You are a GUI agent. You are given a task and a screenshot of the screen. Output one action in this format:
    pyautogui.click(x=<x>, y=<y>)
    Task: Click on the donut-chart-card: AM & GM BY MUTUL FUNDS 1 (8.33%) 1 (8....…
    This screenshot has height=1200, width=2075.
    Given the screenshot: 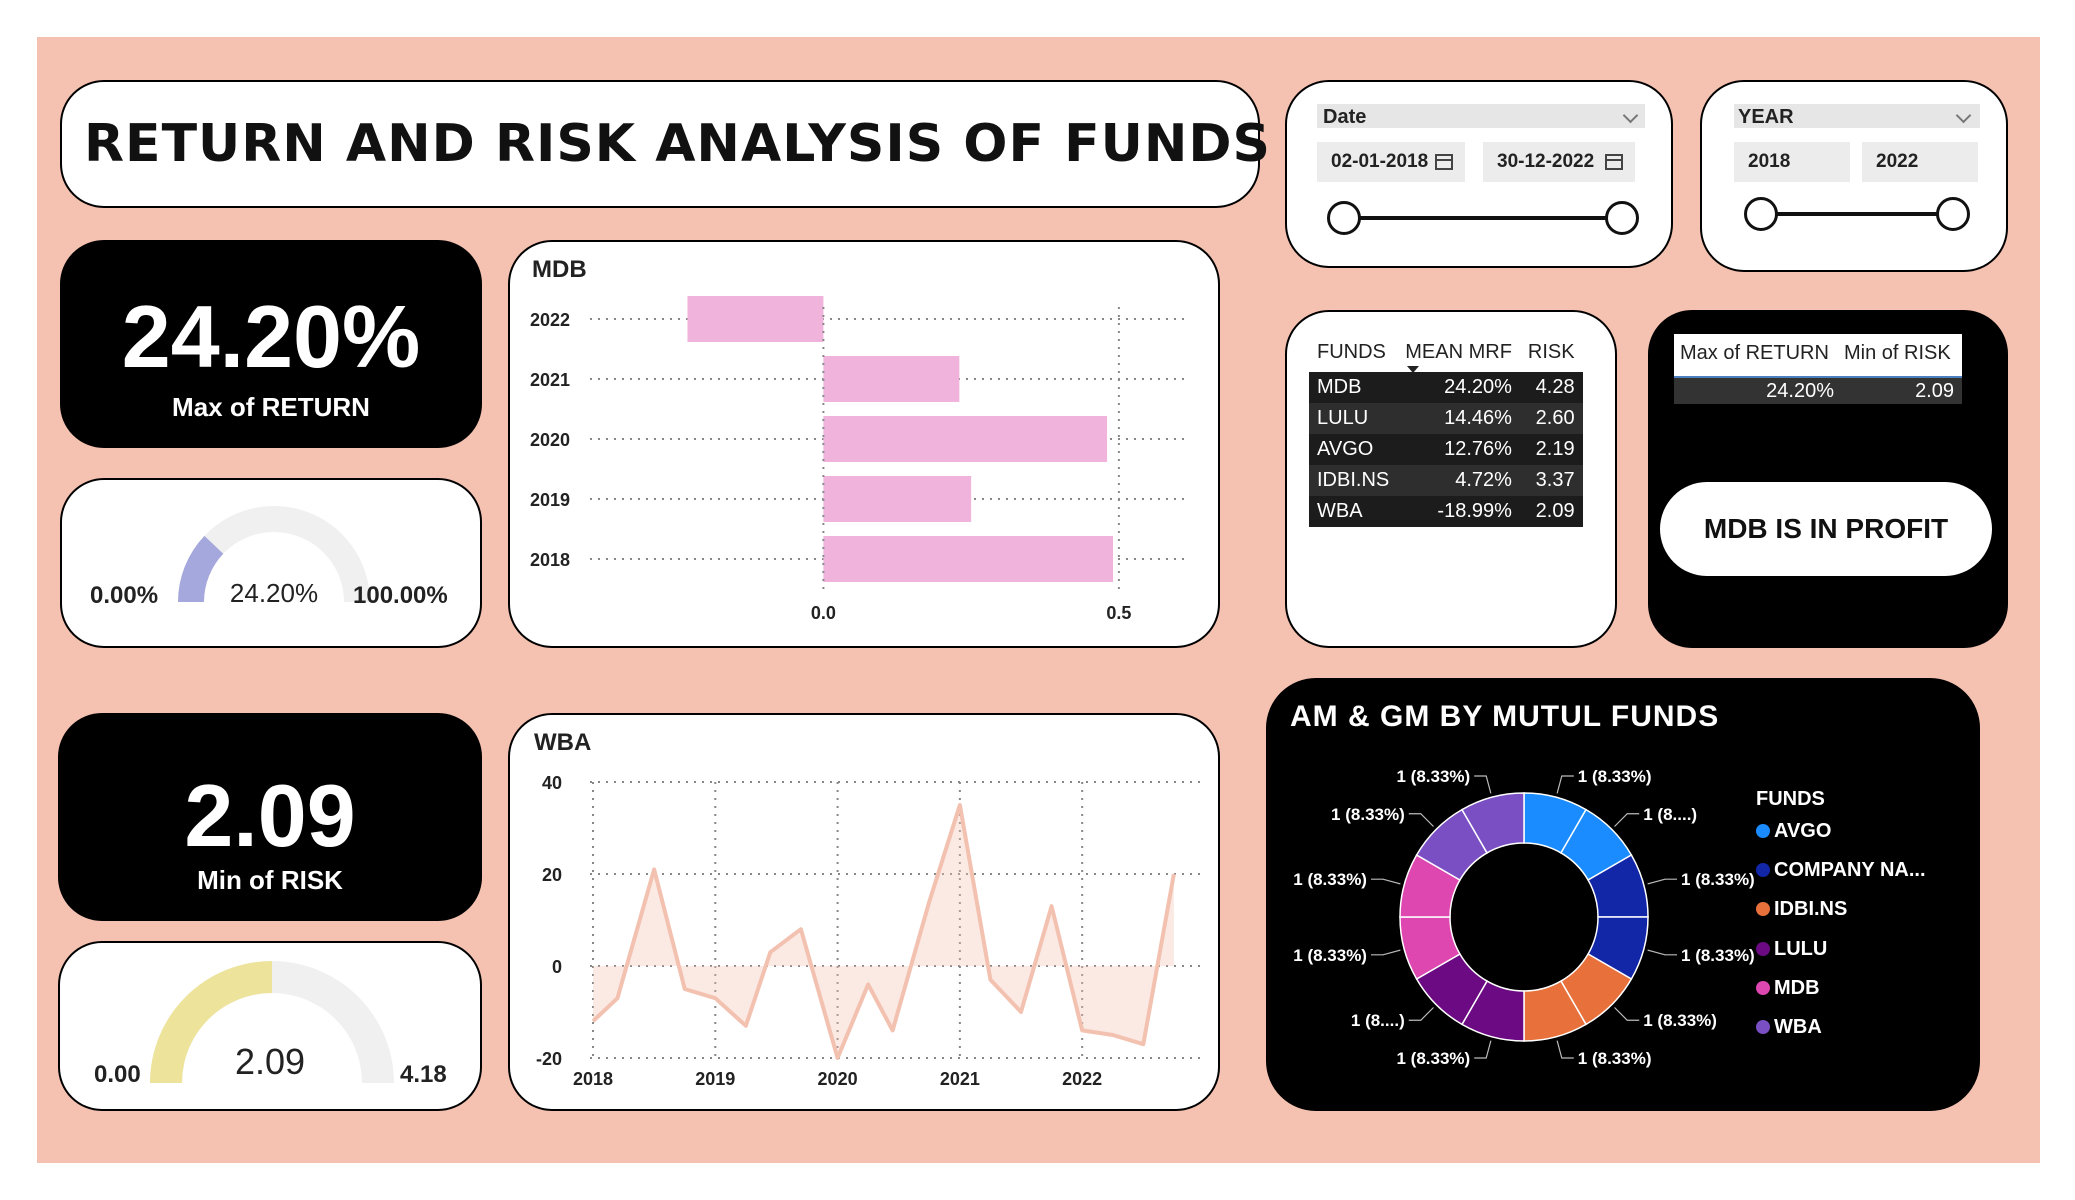 What is the action you would take?
    pyautogui.click(x=1623, y=894)
    